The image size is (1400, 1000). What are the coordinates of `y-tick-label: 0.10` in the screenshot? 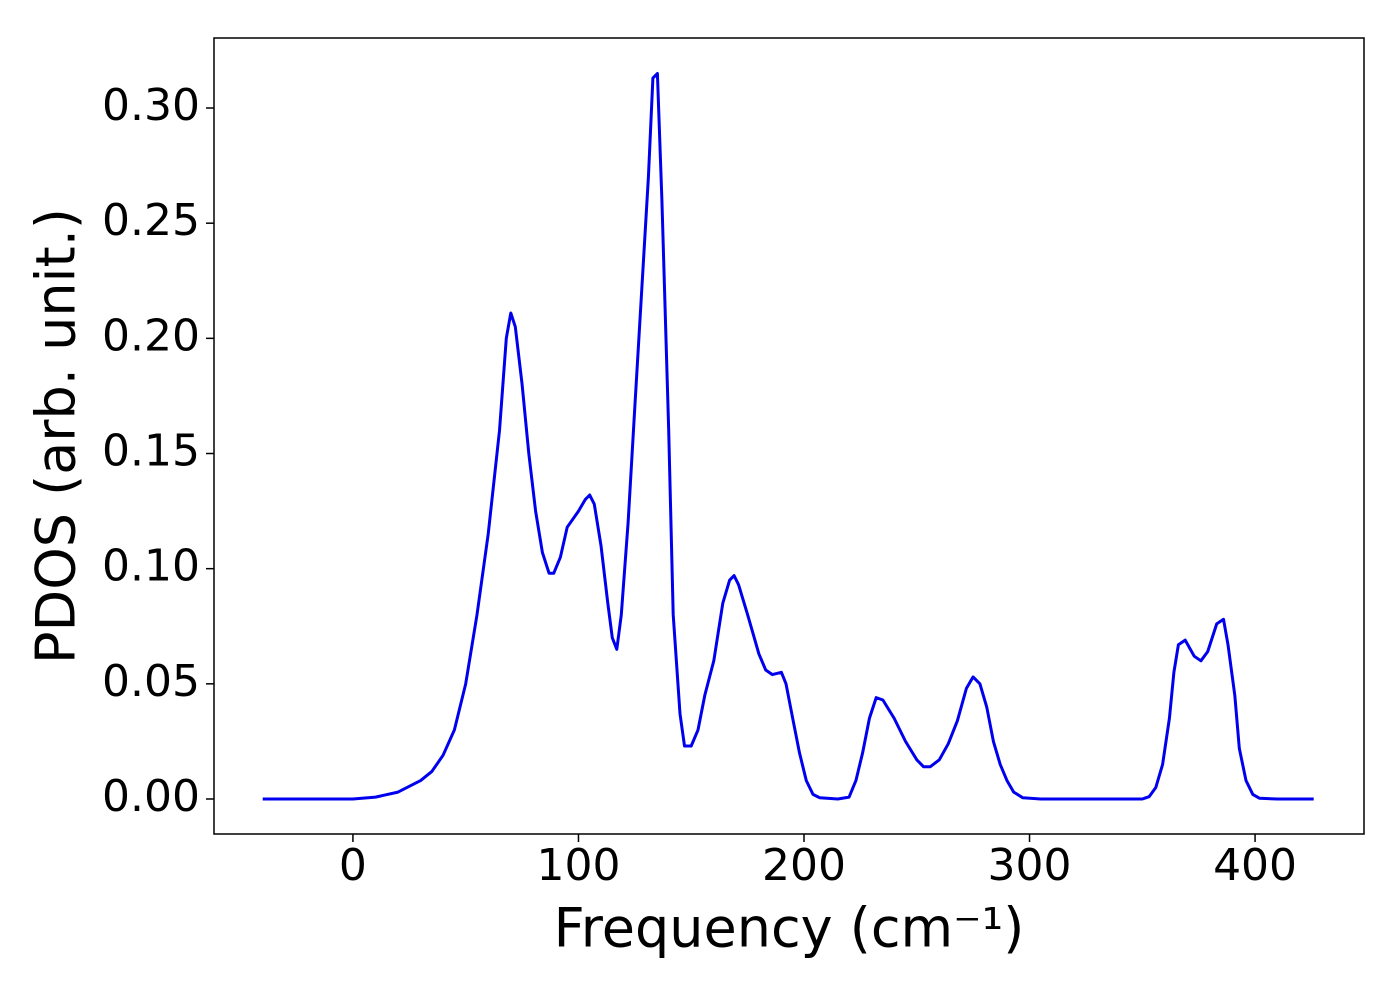 It's located at (151, 566).